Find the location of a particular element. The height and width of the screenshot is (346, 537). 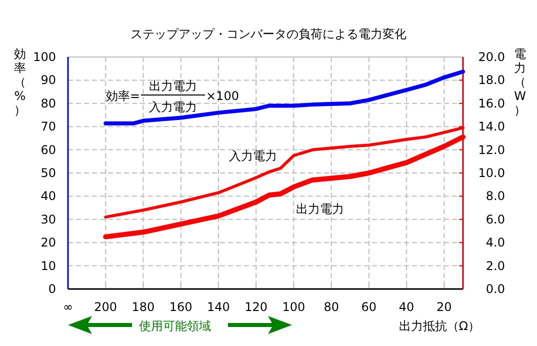

x-tick-label: 180 is located at coordinates (143, 307).